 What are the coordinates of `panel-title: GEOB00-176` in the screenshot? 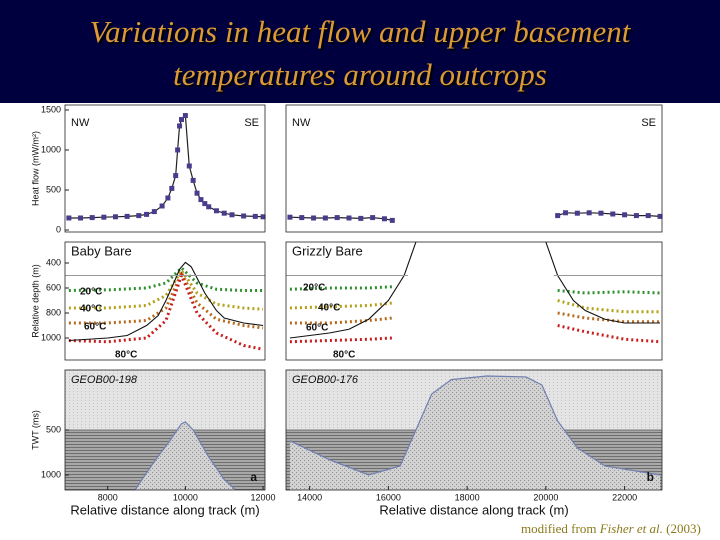 It's located at (325, 380).